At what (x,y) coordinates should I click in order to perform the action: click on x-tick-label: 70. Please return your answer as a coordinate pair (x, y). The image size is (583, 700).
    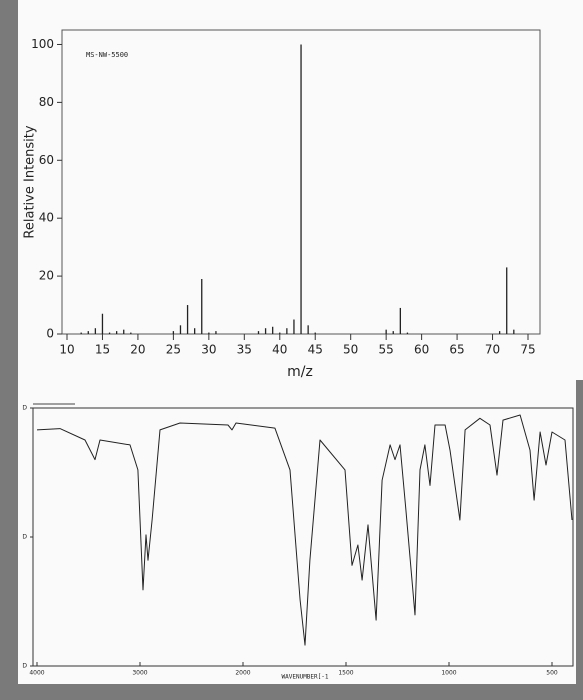
    Looking at the image, I should click on (492, 350).